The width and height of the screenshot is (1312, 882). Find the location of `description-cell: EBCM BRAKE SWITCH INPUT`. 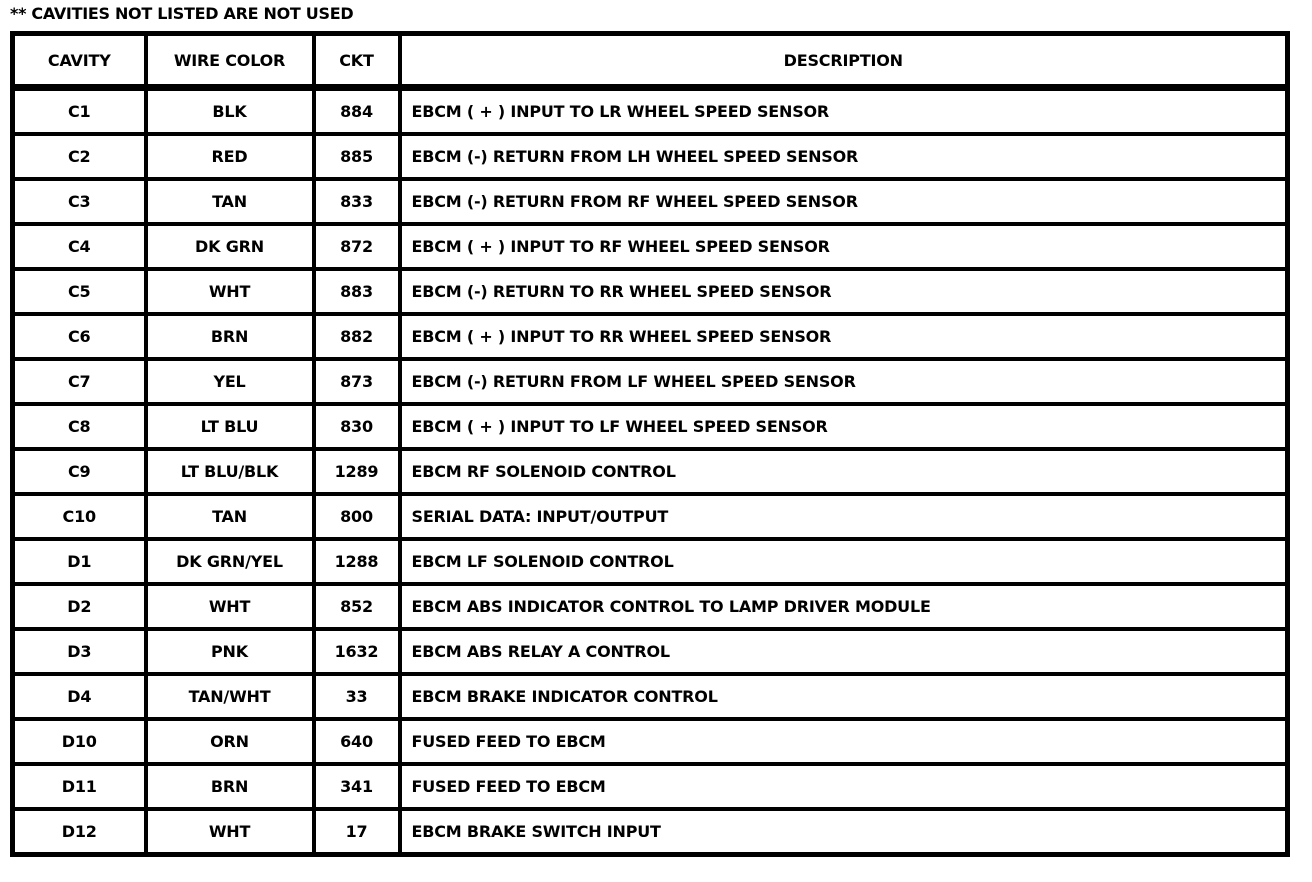

description-cell: EBCM BRAKE SWITCH INPUT is located at coordinates (843, 832).